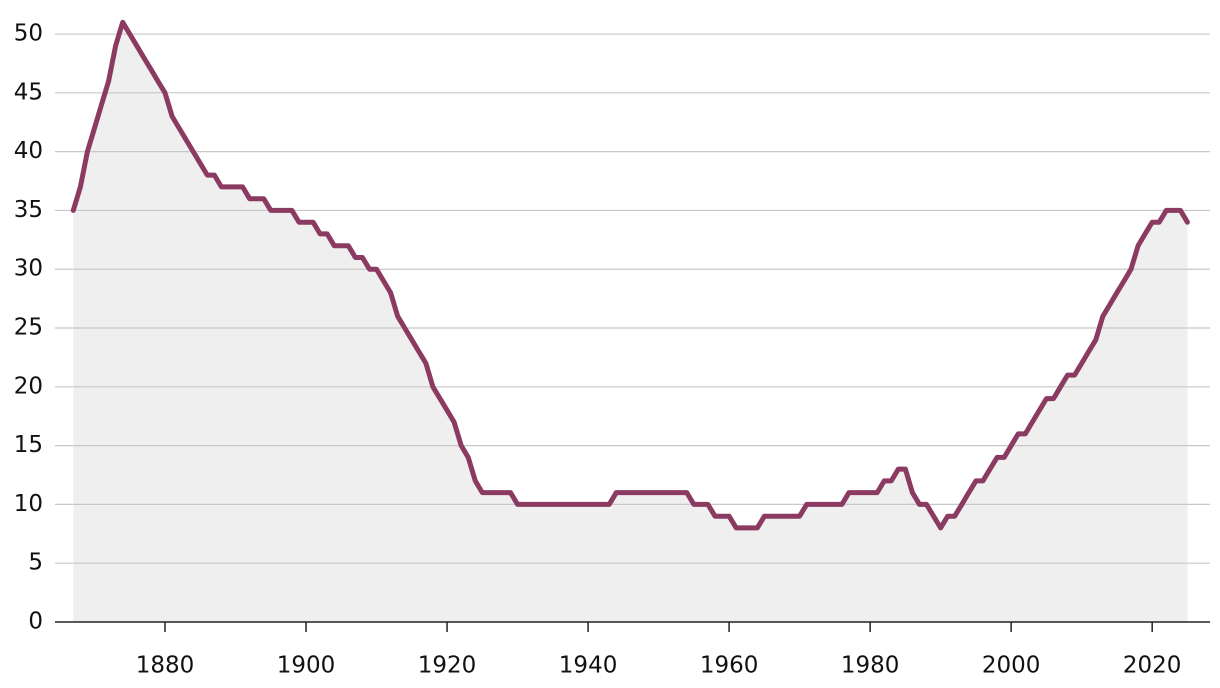 This screenshot has width=1220, height=688. What do you see at coordinates (588, 666) in the screenshot?
I see `x-tick-label: 1940` at bounding box center [588, 666].